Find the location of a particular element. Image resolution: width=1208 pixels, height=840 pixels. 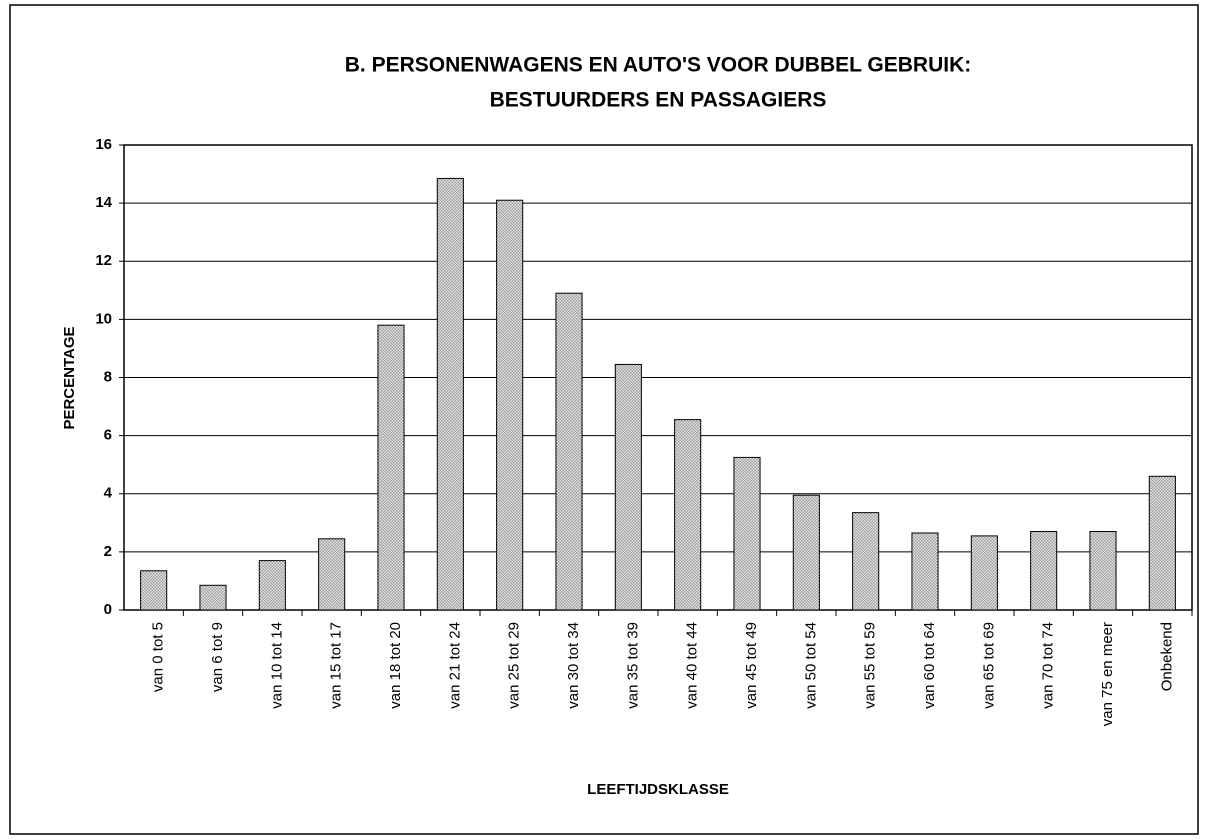

x-tick-label: van 25 tot 29 is located at coordinates (514, 665).